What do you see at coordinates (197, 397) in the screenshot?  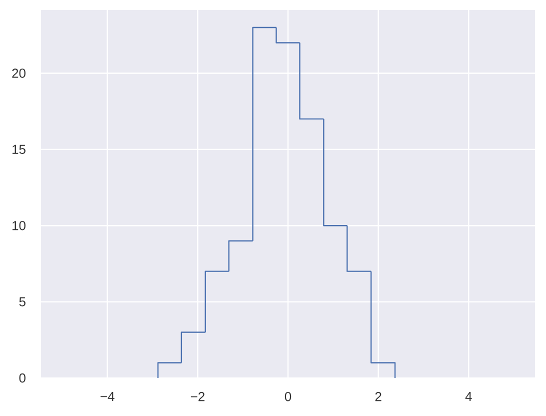 I see `x-tick-label: −2` at bounding box center [197, 397].